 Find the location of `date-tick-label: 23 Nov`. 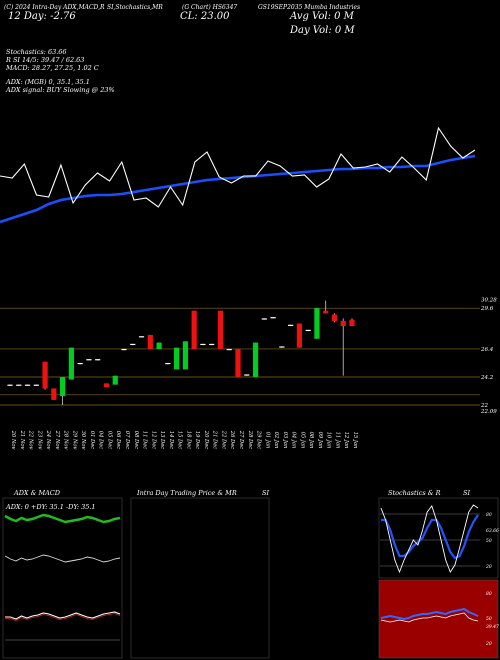

date-tick-label: 23 Nov is located at coordinates (39, 440).